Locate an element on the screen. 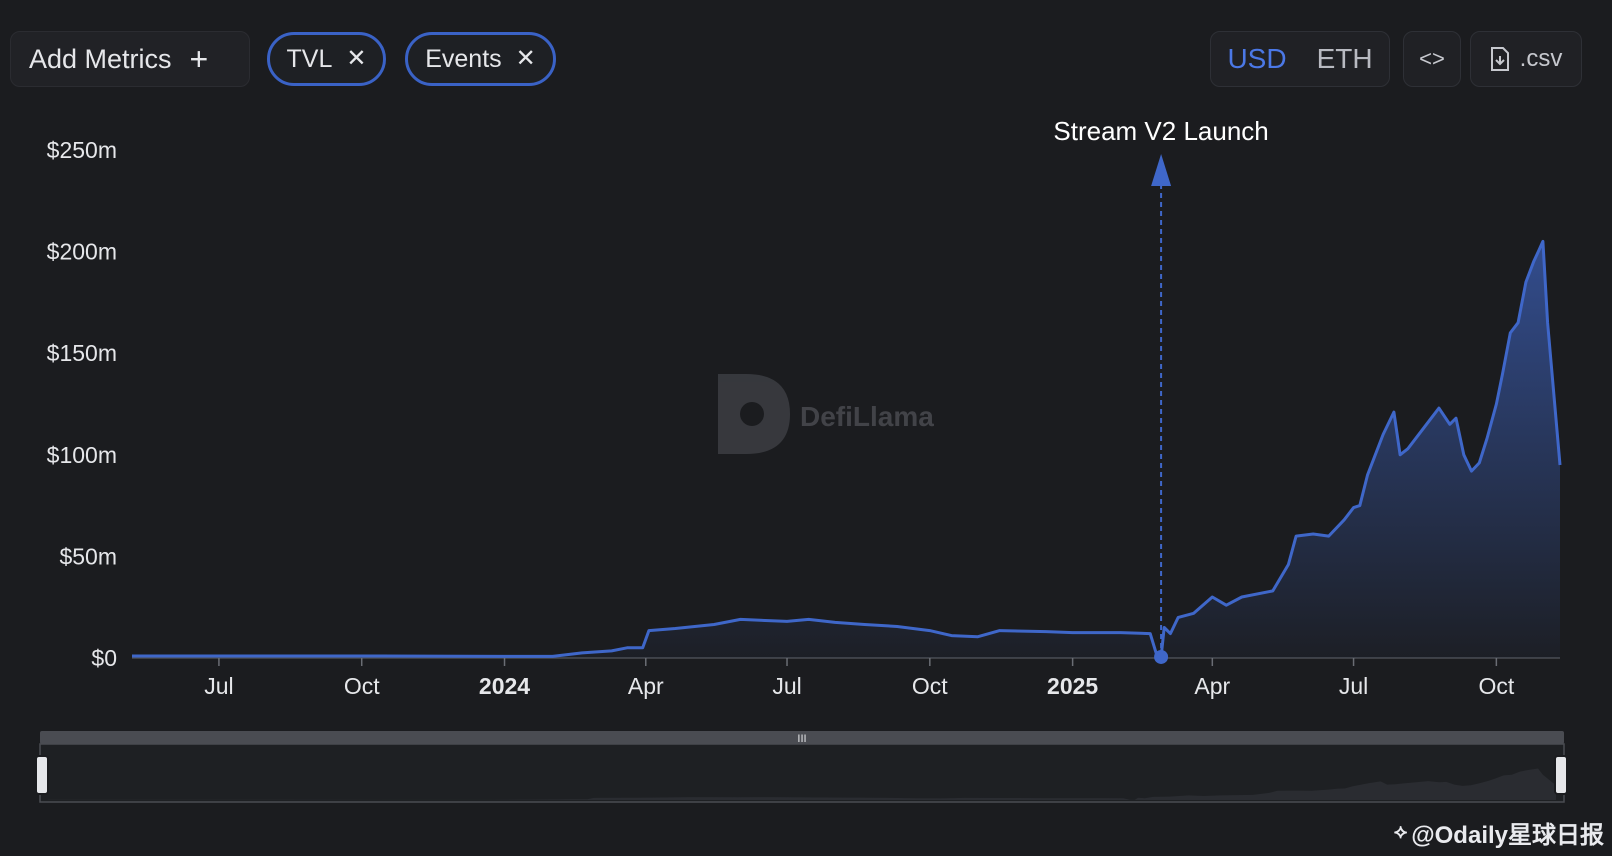  x-tick-label: 2024 is located at coordinates (504, 686).